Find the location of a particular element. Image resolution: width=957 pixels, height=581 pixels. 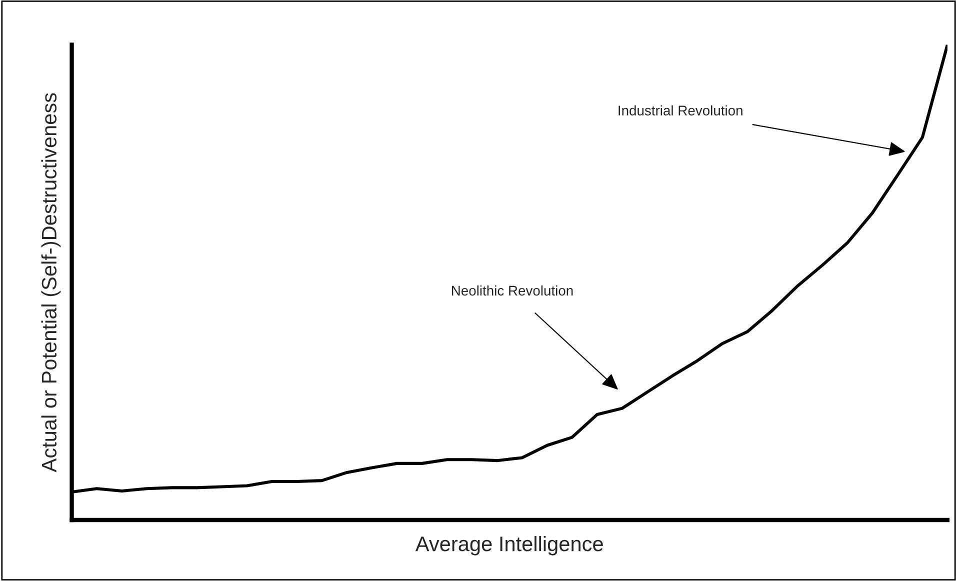

annotation: Neolithic Revolution is located at coordinates (512, 290).